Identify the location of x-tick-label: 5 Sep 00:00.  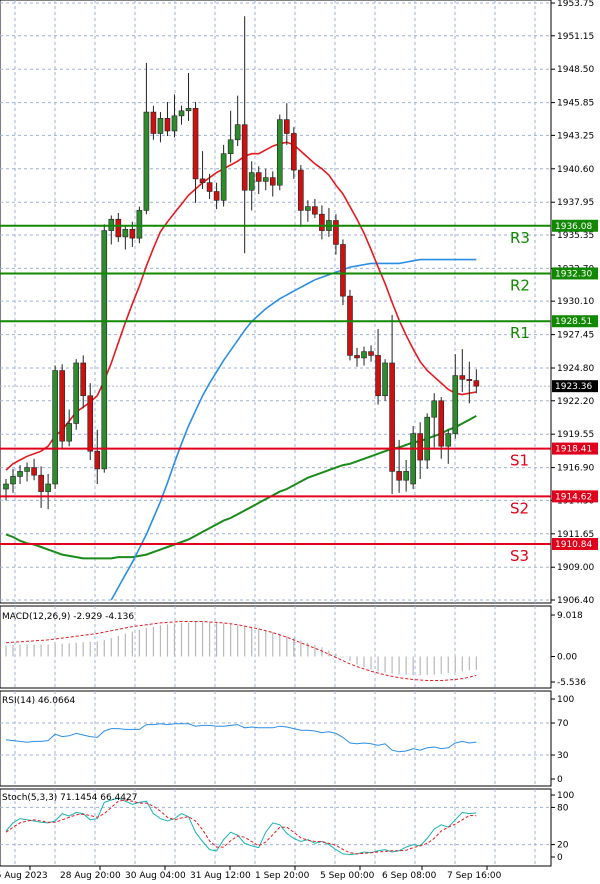
(347, 876).